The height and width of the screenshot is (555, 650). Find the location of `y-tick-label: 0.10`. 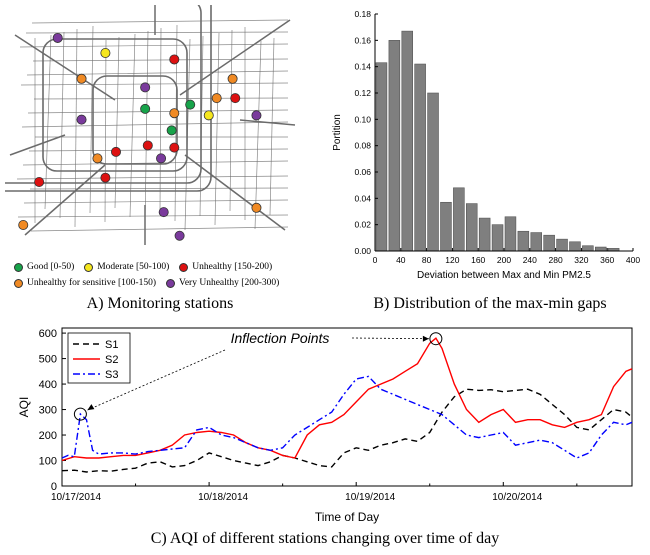

y-tick-label: 0.10 is located at coordinates (362, 119).